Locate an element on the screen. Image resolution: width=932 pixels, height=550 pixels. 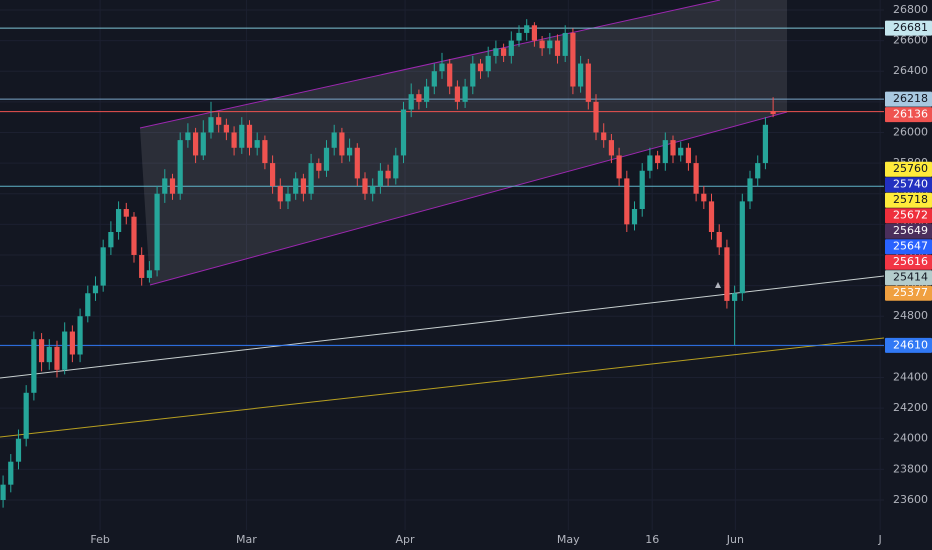
price-tag-label: 24610 is located at coordinates (910, 344).